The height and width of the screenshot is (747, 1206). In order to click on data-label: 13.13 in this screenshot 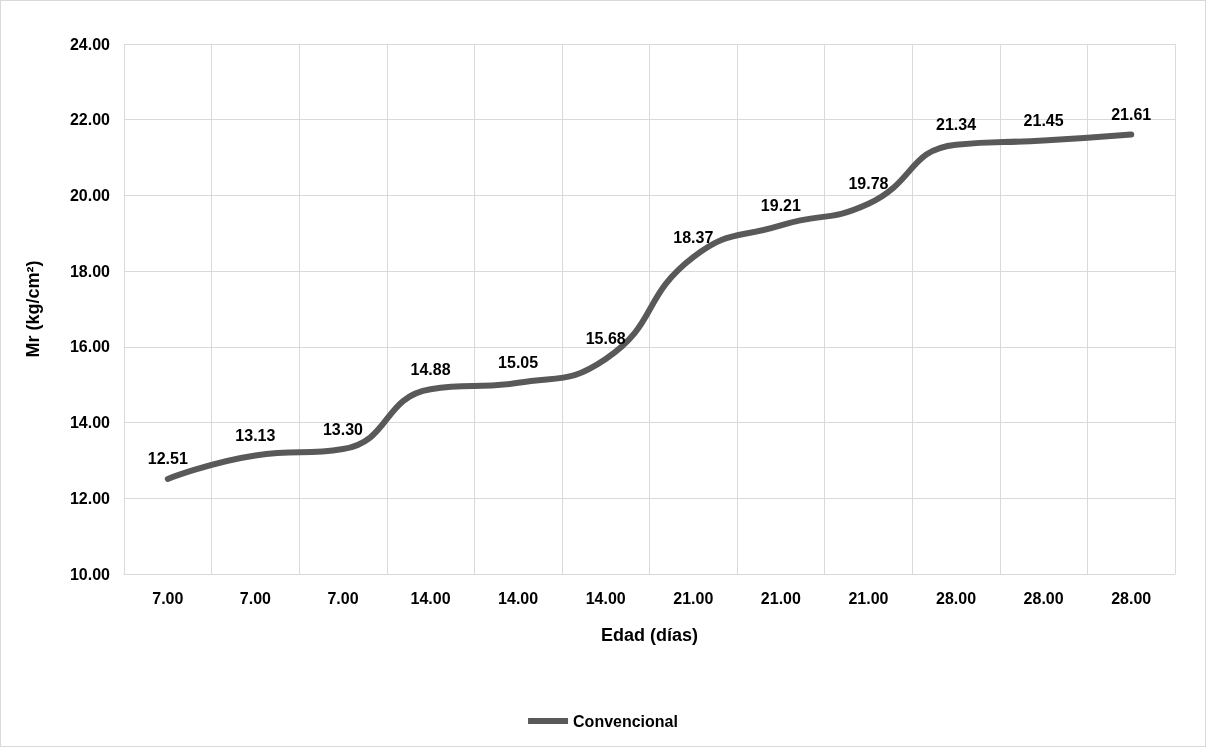, I will do `click(255, 436)`.